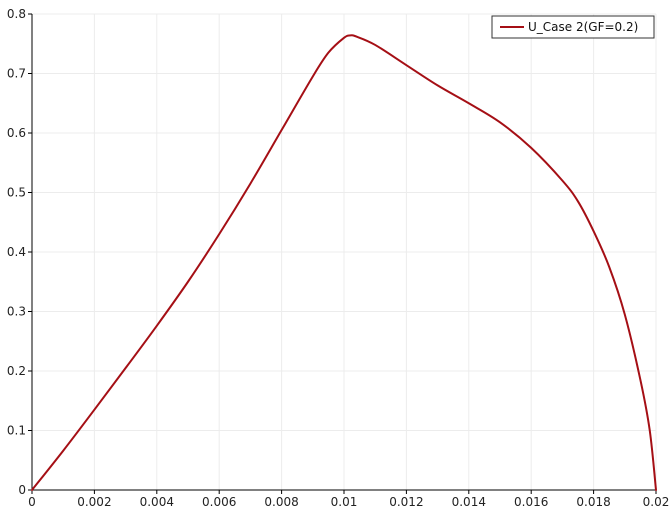 The height and width of the screenshot is (514, 672). I want to click on x-tick-label: 0.016, so click(531, 502).